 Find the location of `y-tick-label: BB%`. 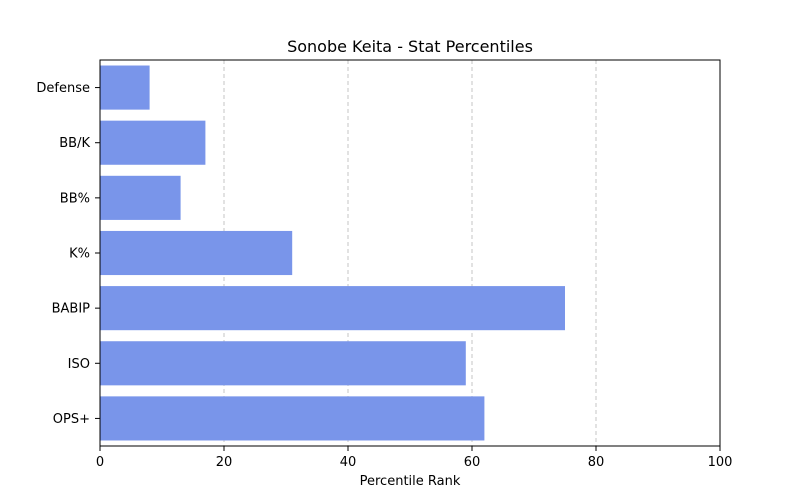

y-tick-label: BB% is located at coordinates (75, 198).